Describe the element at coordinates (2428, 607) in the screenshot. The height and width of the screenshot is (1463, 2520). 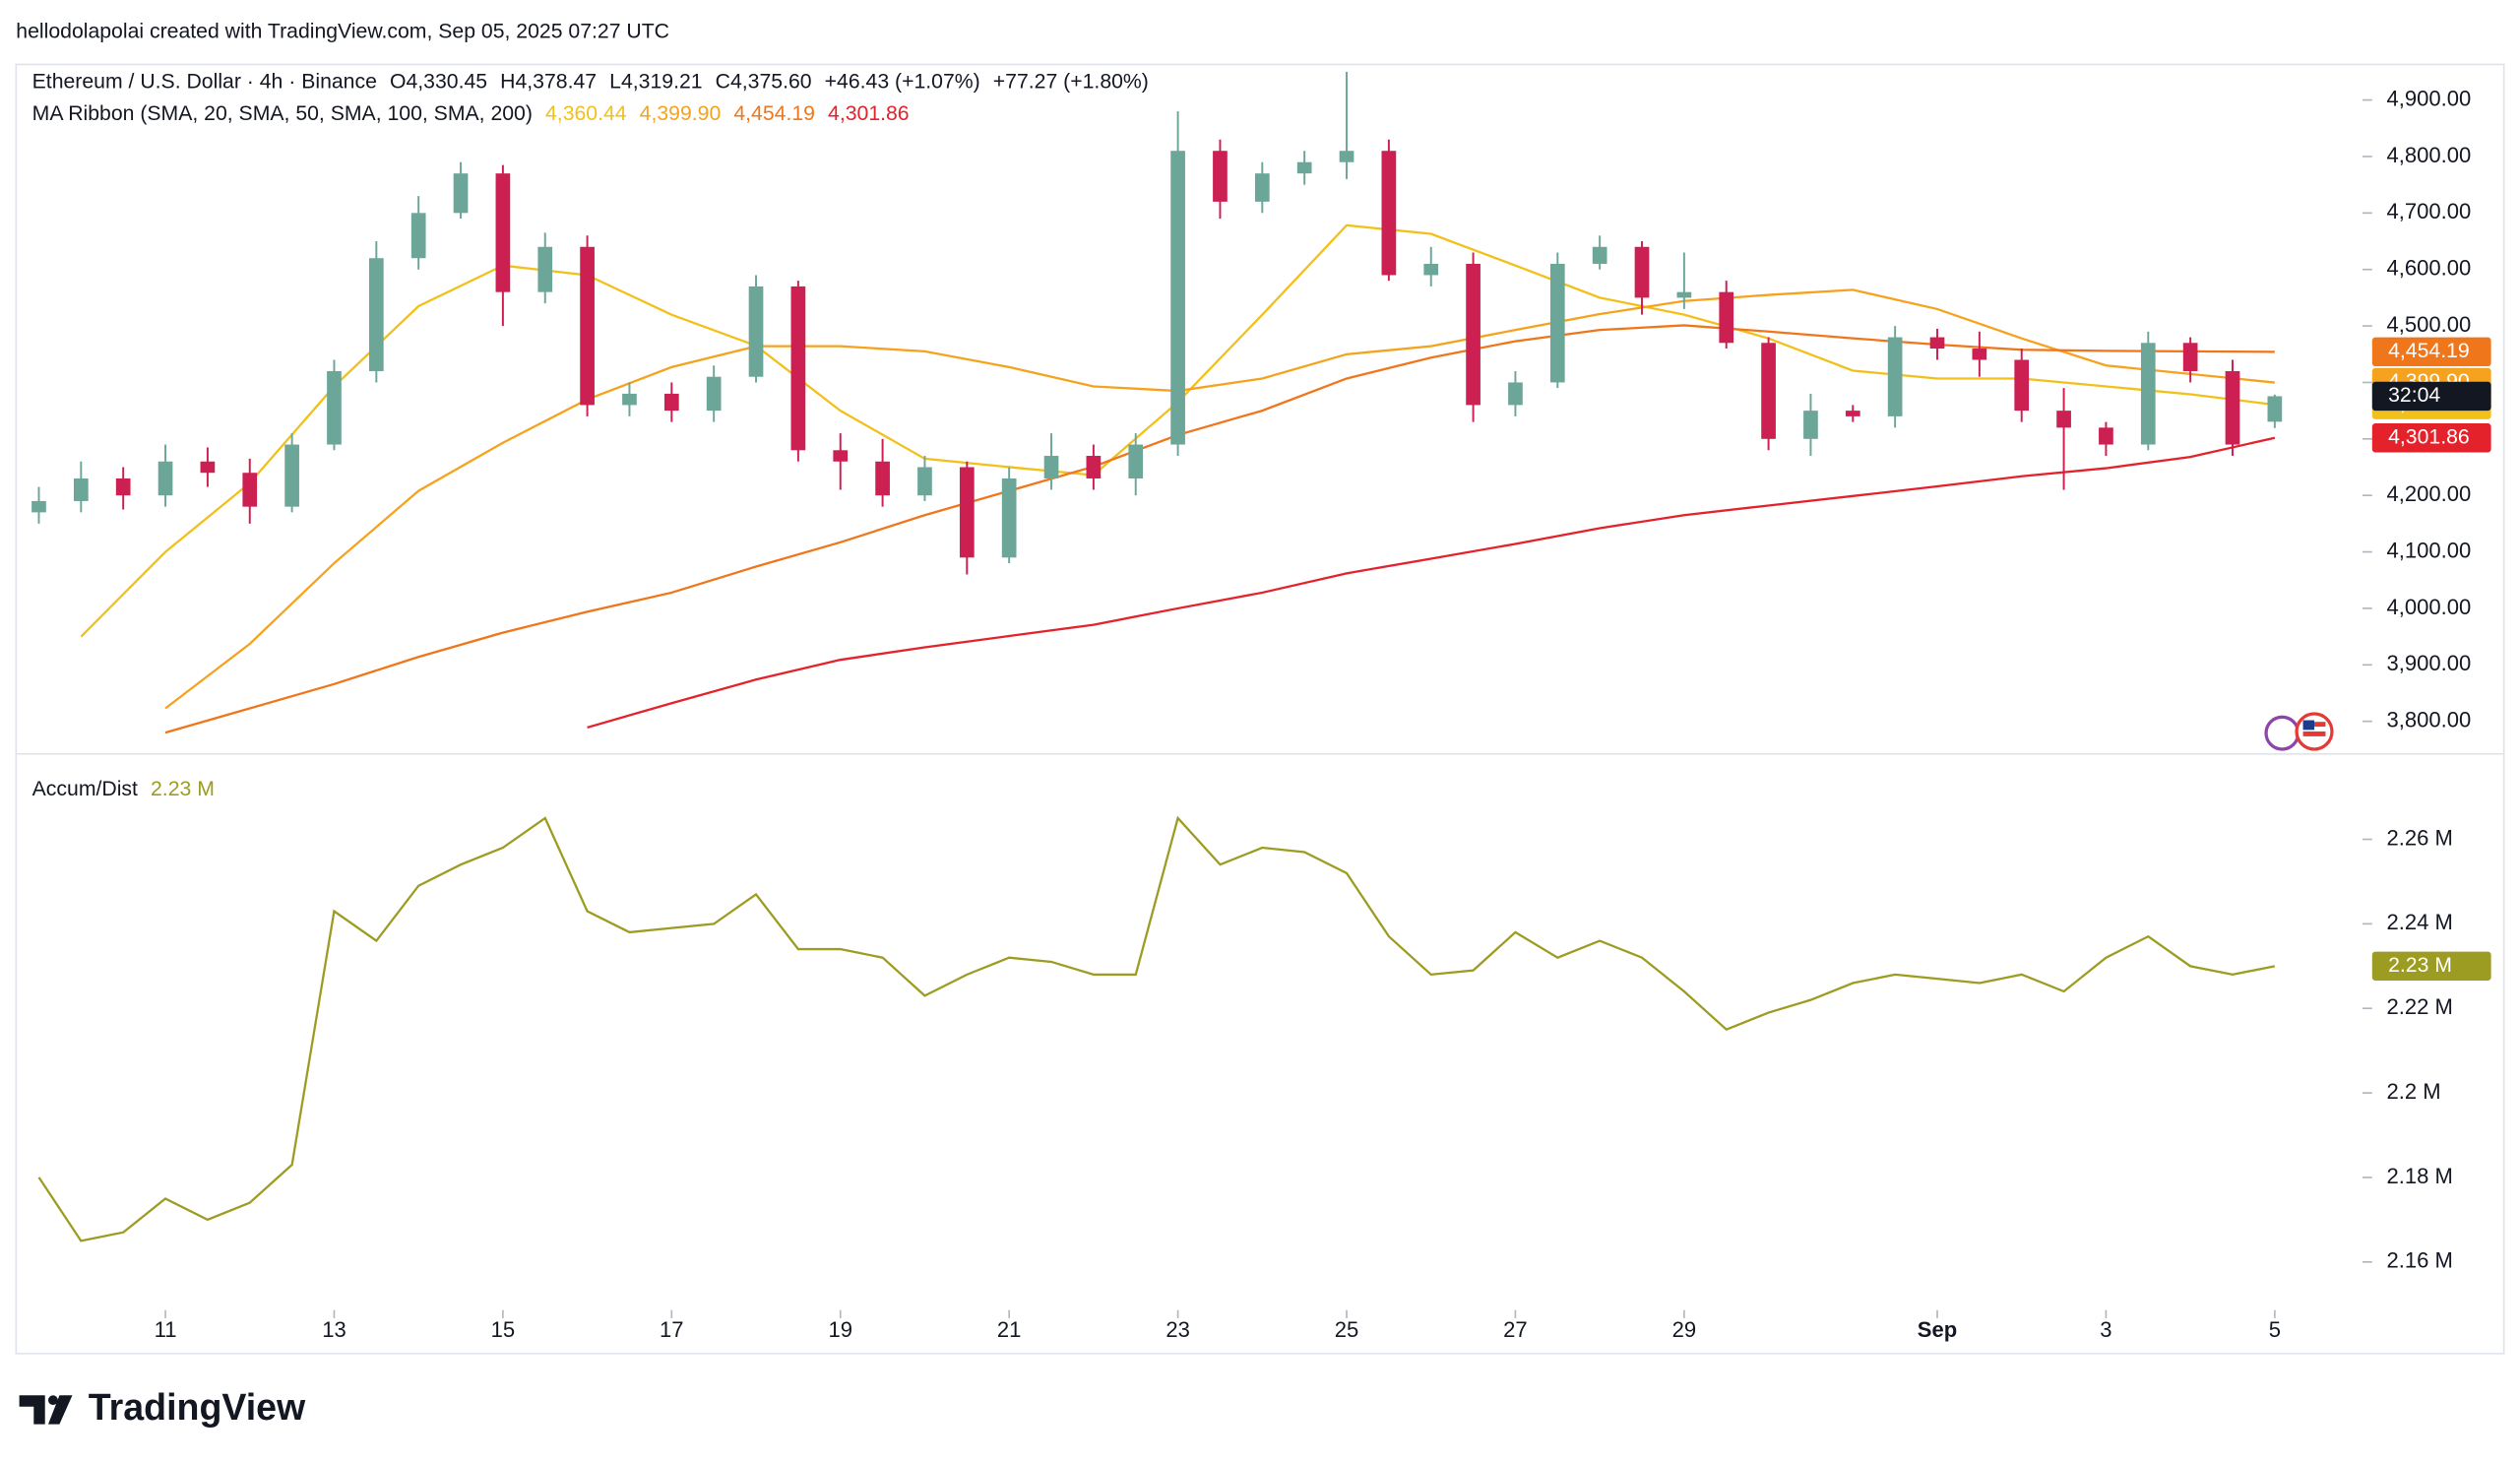
I see `y-tick-label: 4,000.00` at that location.